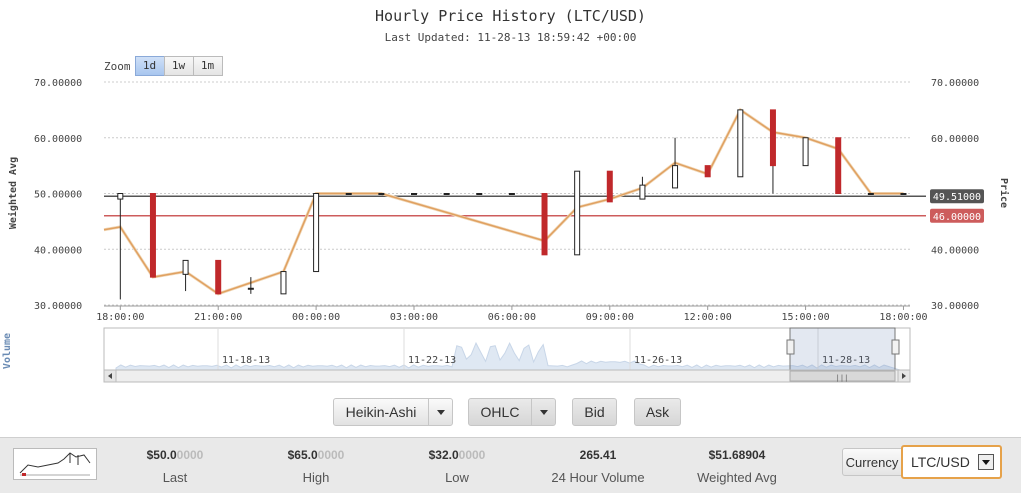 This screenshot has width=1021, height=493. What do you see at coordinates (457, 466) in the screenshot?
I see `stat-low: $32.00000 Low` at bounding box center [457, 466].